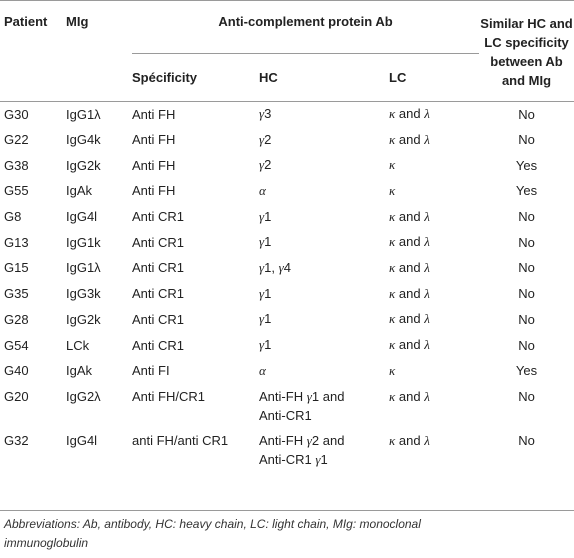 The width and height of the screenshot is (574, 558). I want to click on cell-patient-text: G54, so click(16, 345).